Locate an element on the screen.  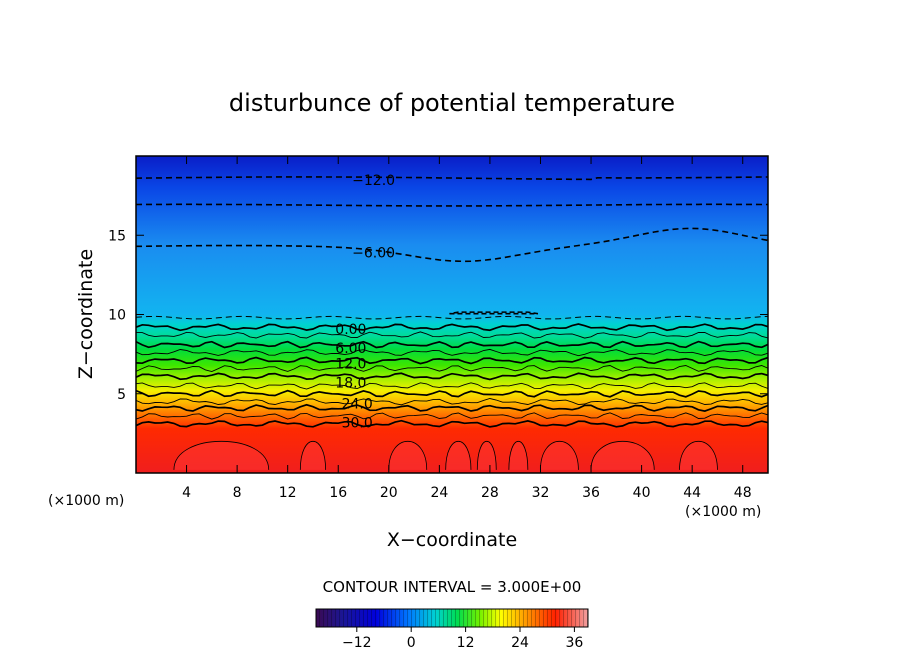
x-unit-right: (×1000 m) is located at coordinates (723, 512).